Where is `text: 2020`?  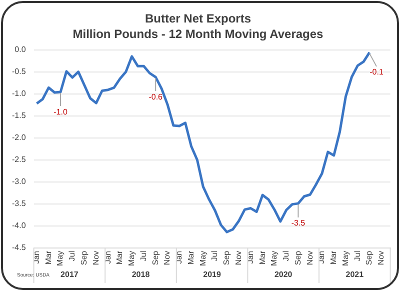 text: 2020 is located at coordinates (283, 275).